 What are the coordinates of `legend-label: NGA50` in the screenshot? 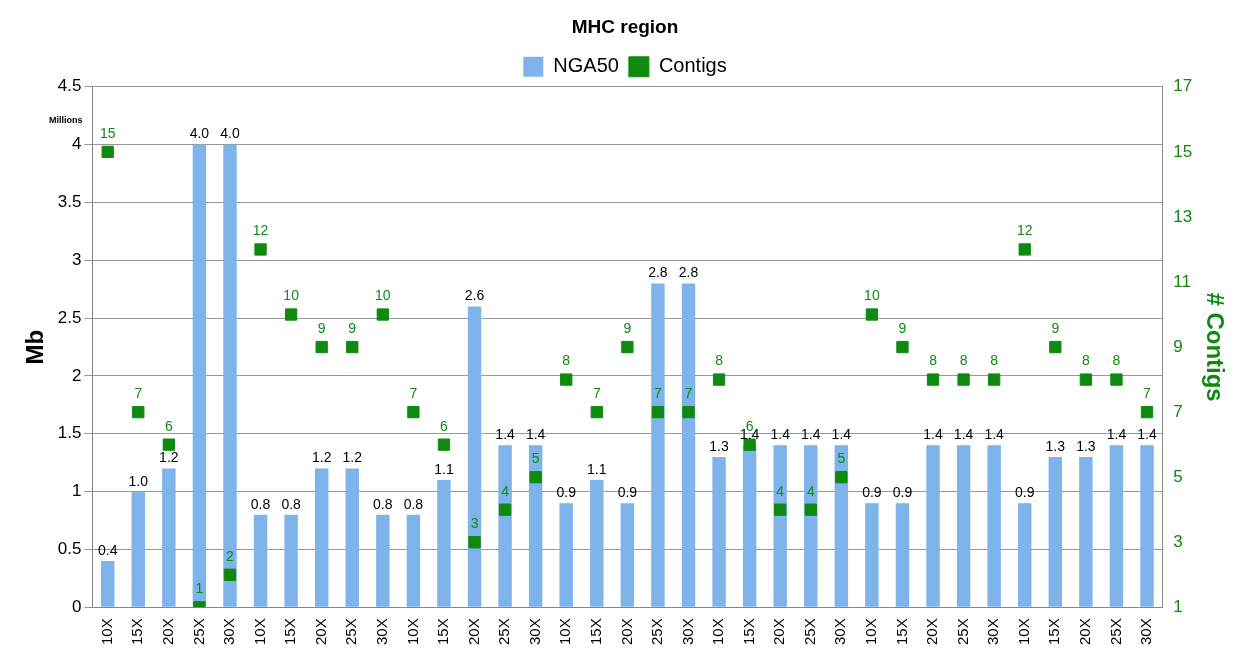 It's located at (586, 65).